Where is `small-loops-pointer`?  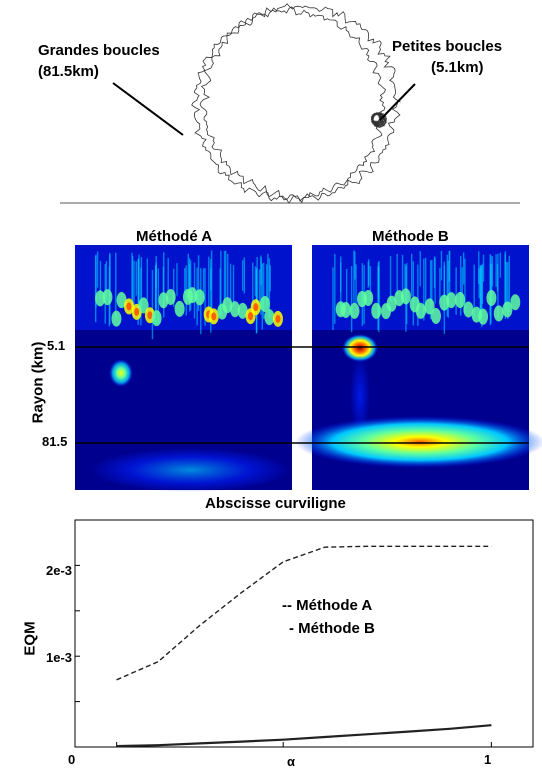
small-loops-pointer is located at coordinates (397, 102).